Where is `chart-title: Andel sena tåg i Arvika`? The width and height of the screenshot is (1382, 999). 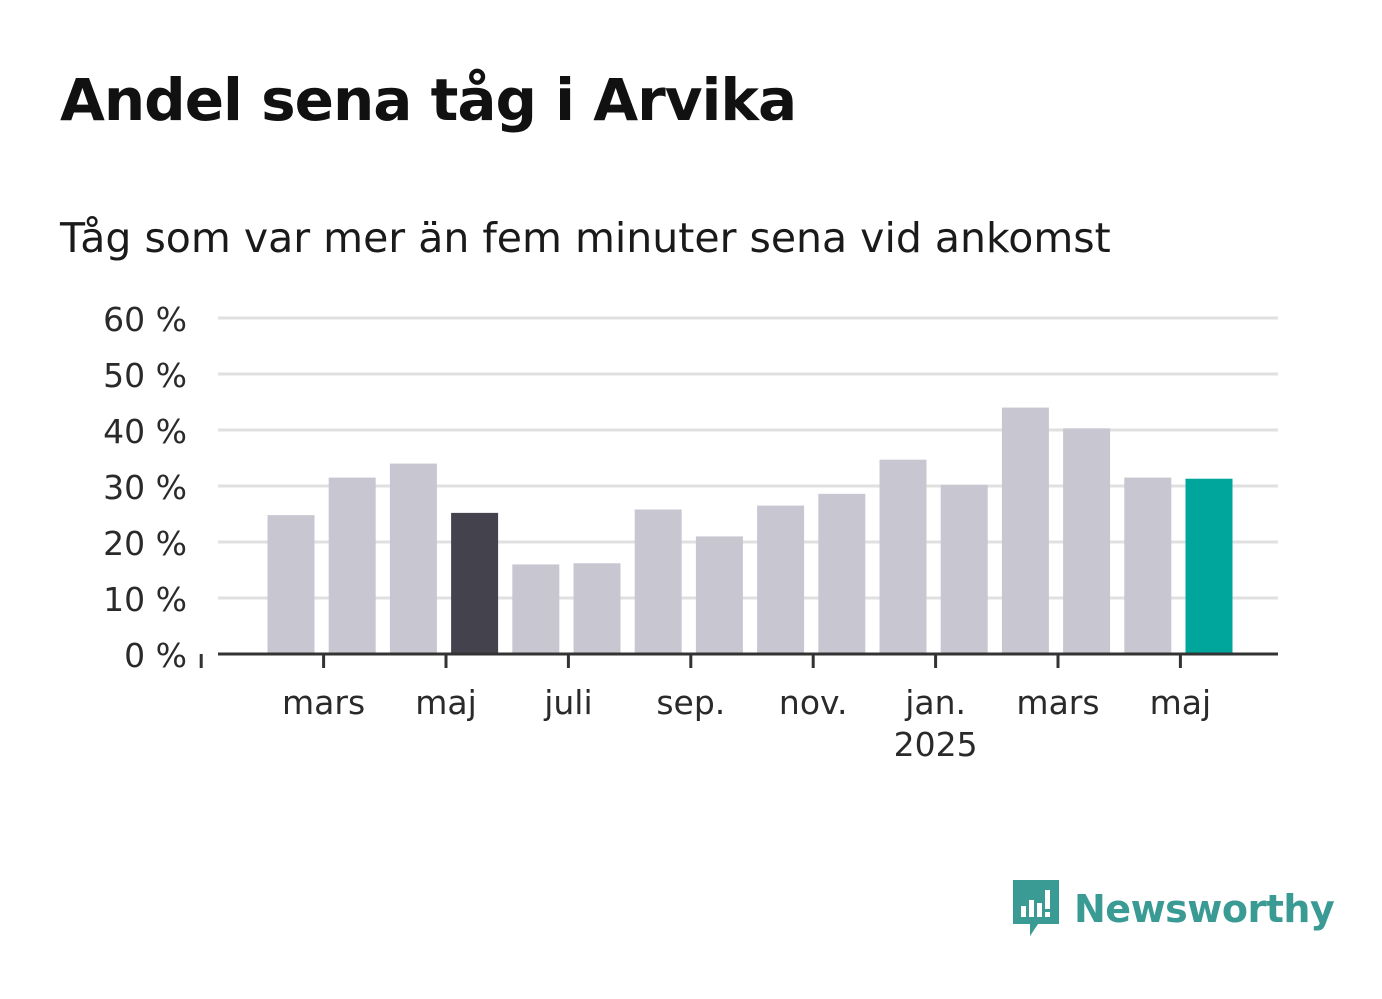 chart-title: Andel sena tåg i Arvika is located at coordinates (428, 100).